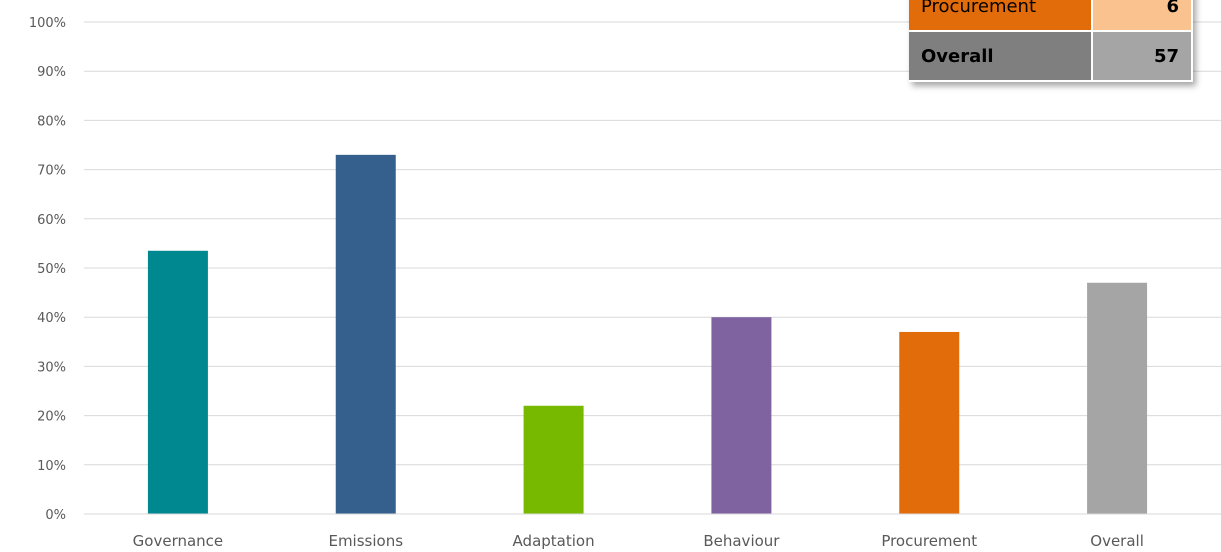 Image resolution: width=1221 pixels, height=552 pixels. Describe the element at coordinates (1117, 541) in the screenshot. I see `x-tick-label: Overall` at that location.